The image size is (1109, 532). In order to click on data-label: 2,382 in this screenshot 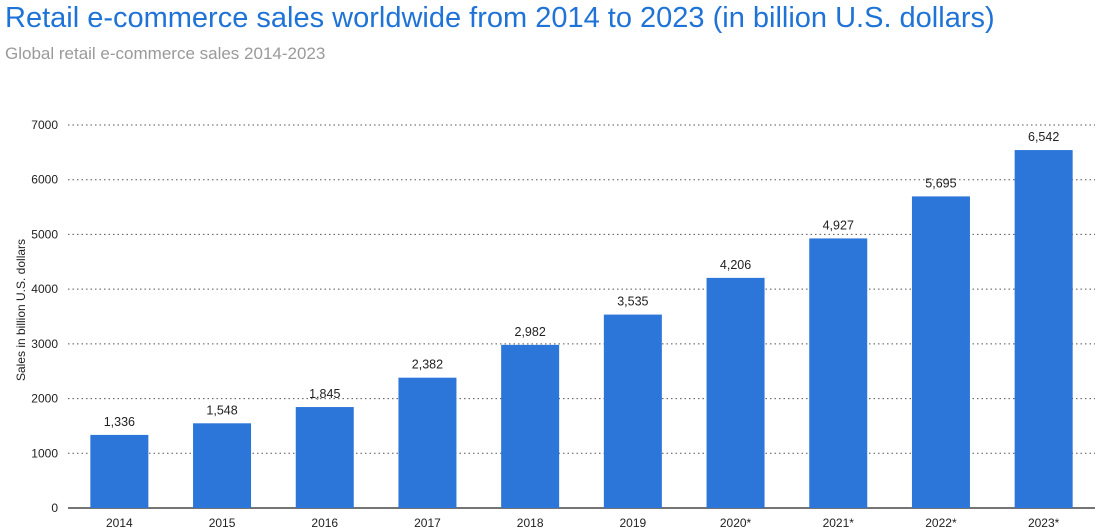, I will do `click(427, 365)`.